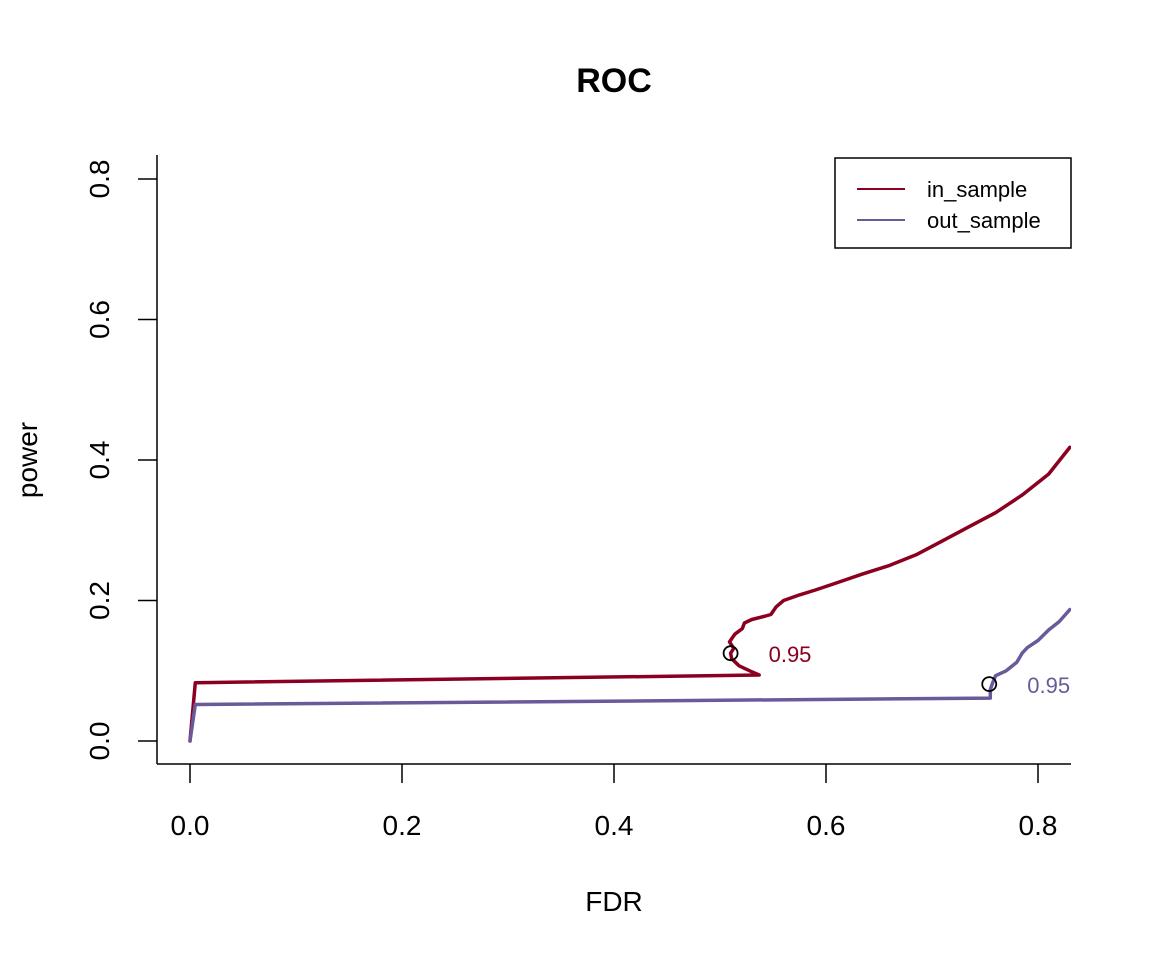 The width and height of the screenshot is (1152, 960). Describe the element at coordinates (99, 319) in the screenshot. I see `y-tick-label: 0.6` at that location.